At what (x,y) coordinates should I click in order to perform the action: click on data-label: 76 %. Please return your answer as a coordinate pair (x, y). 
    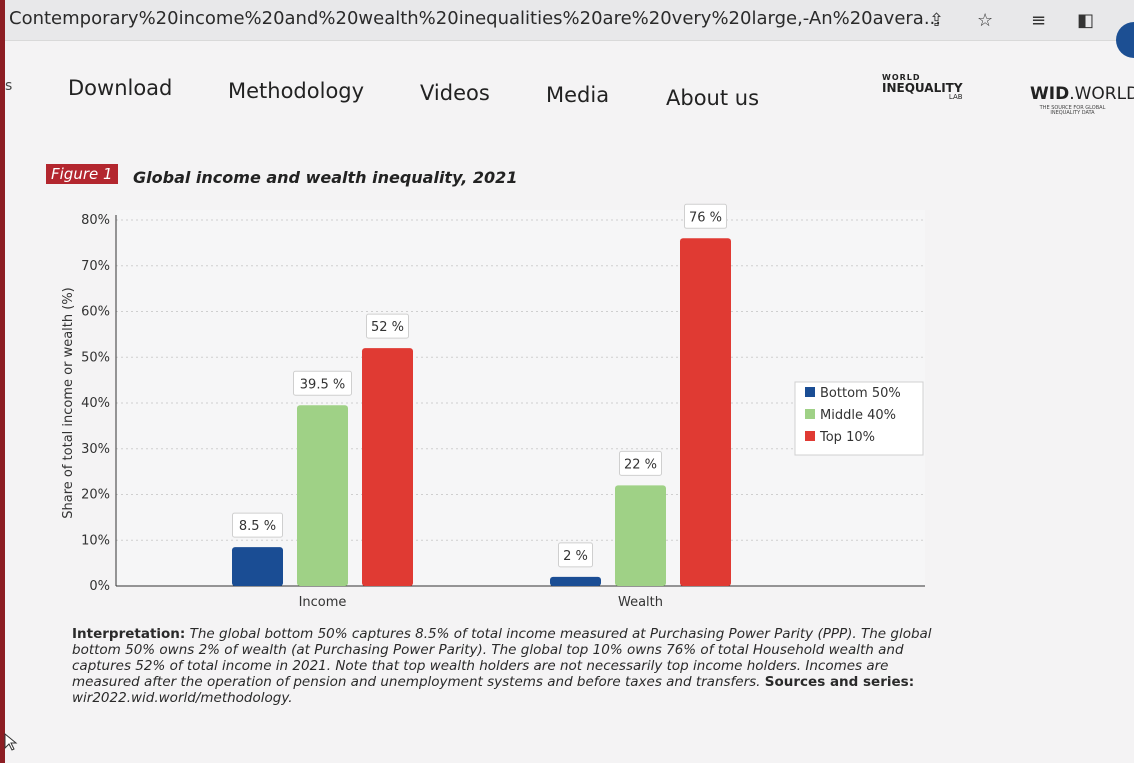
    Looking at the image, I should click on (705, 217).